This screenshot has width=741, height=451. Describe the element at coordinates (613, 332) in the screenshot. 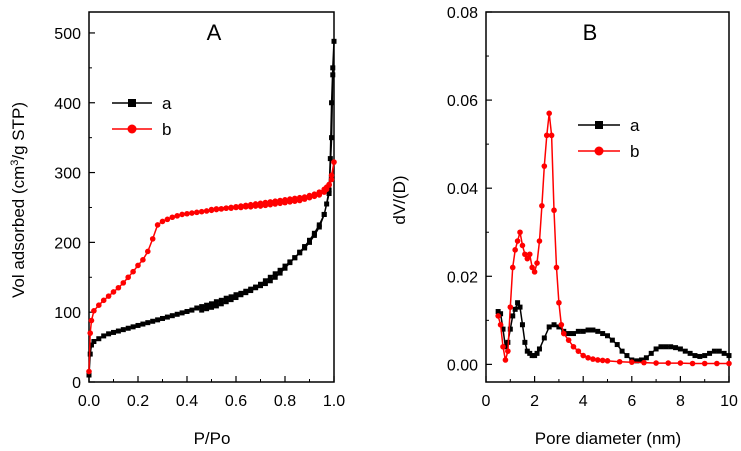

I see `series-a` at that location.